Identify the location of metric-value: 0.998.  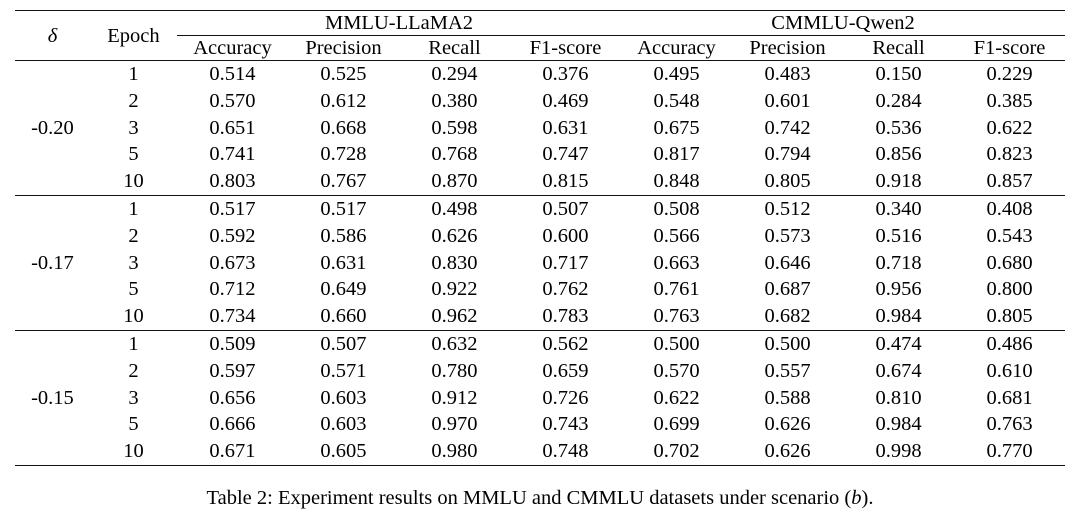
(898, 451).